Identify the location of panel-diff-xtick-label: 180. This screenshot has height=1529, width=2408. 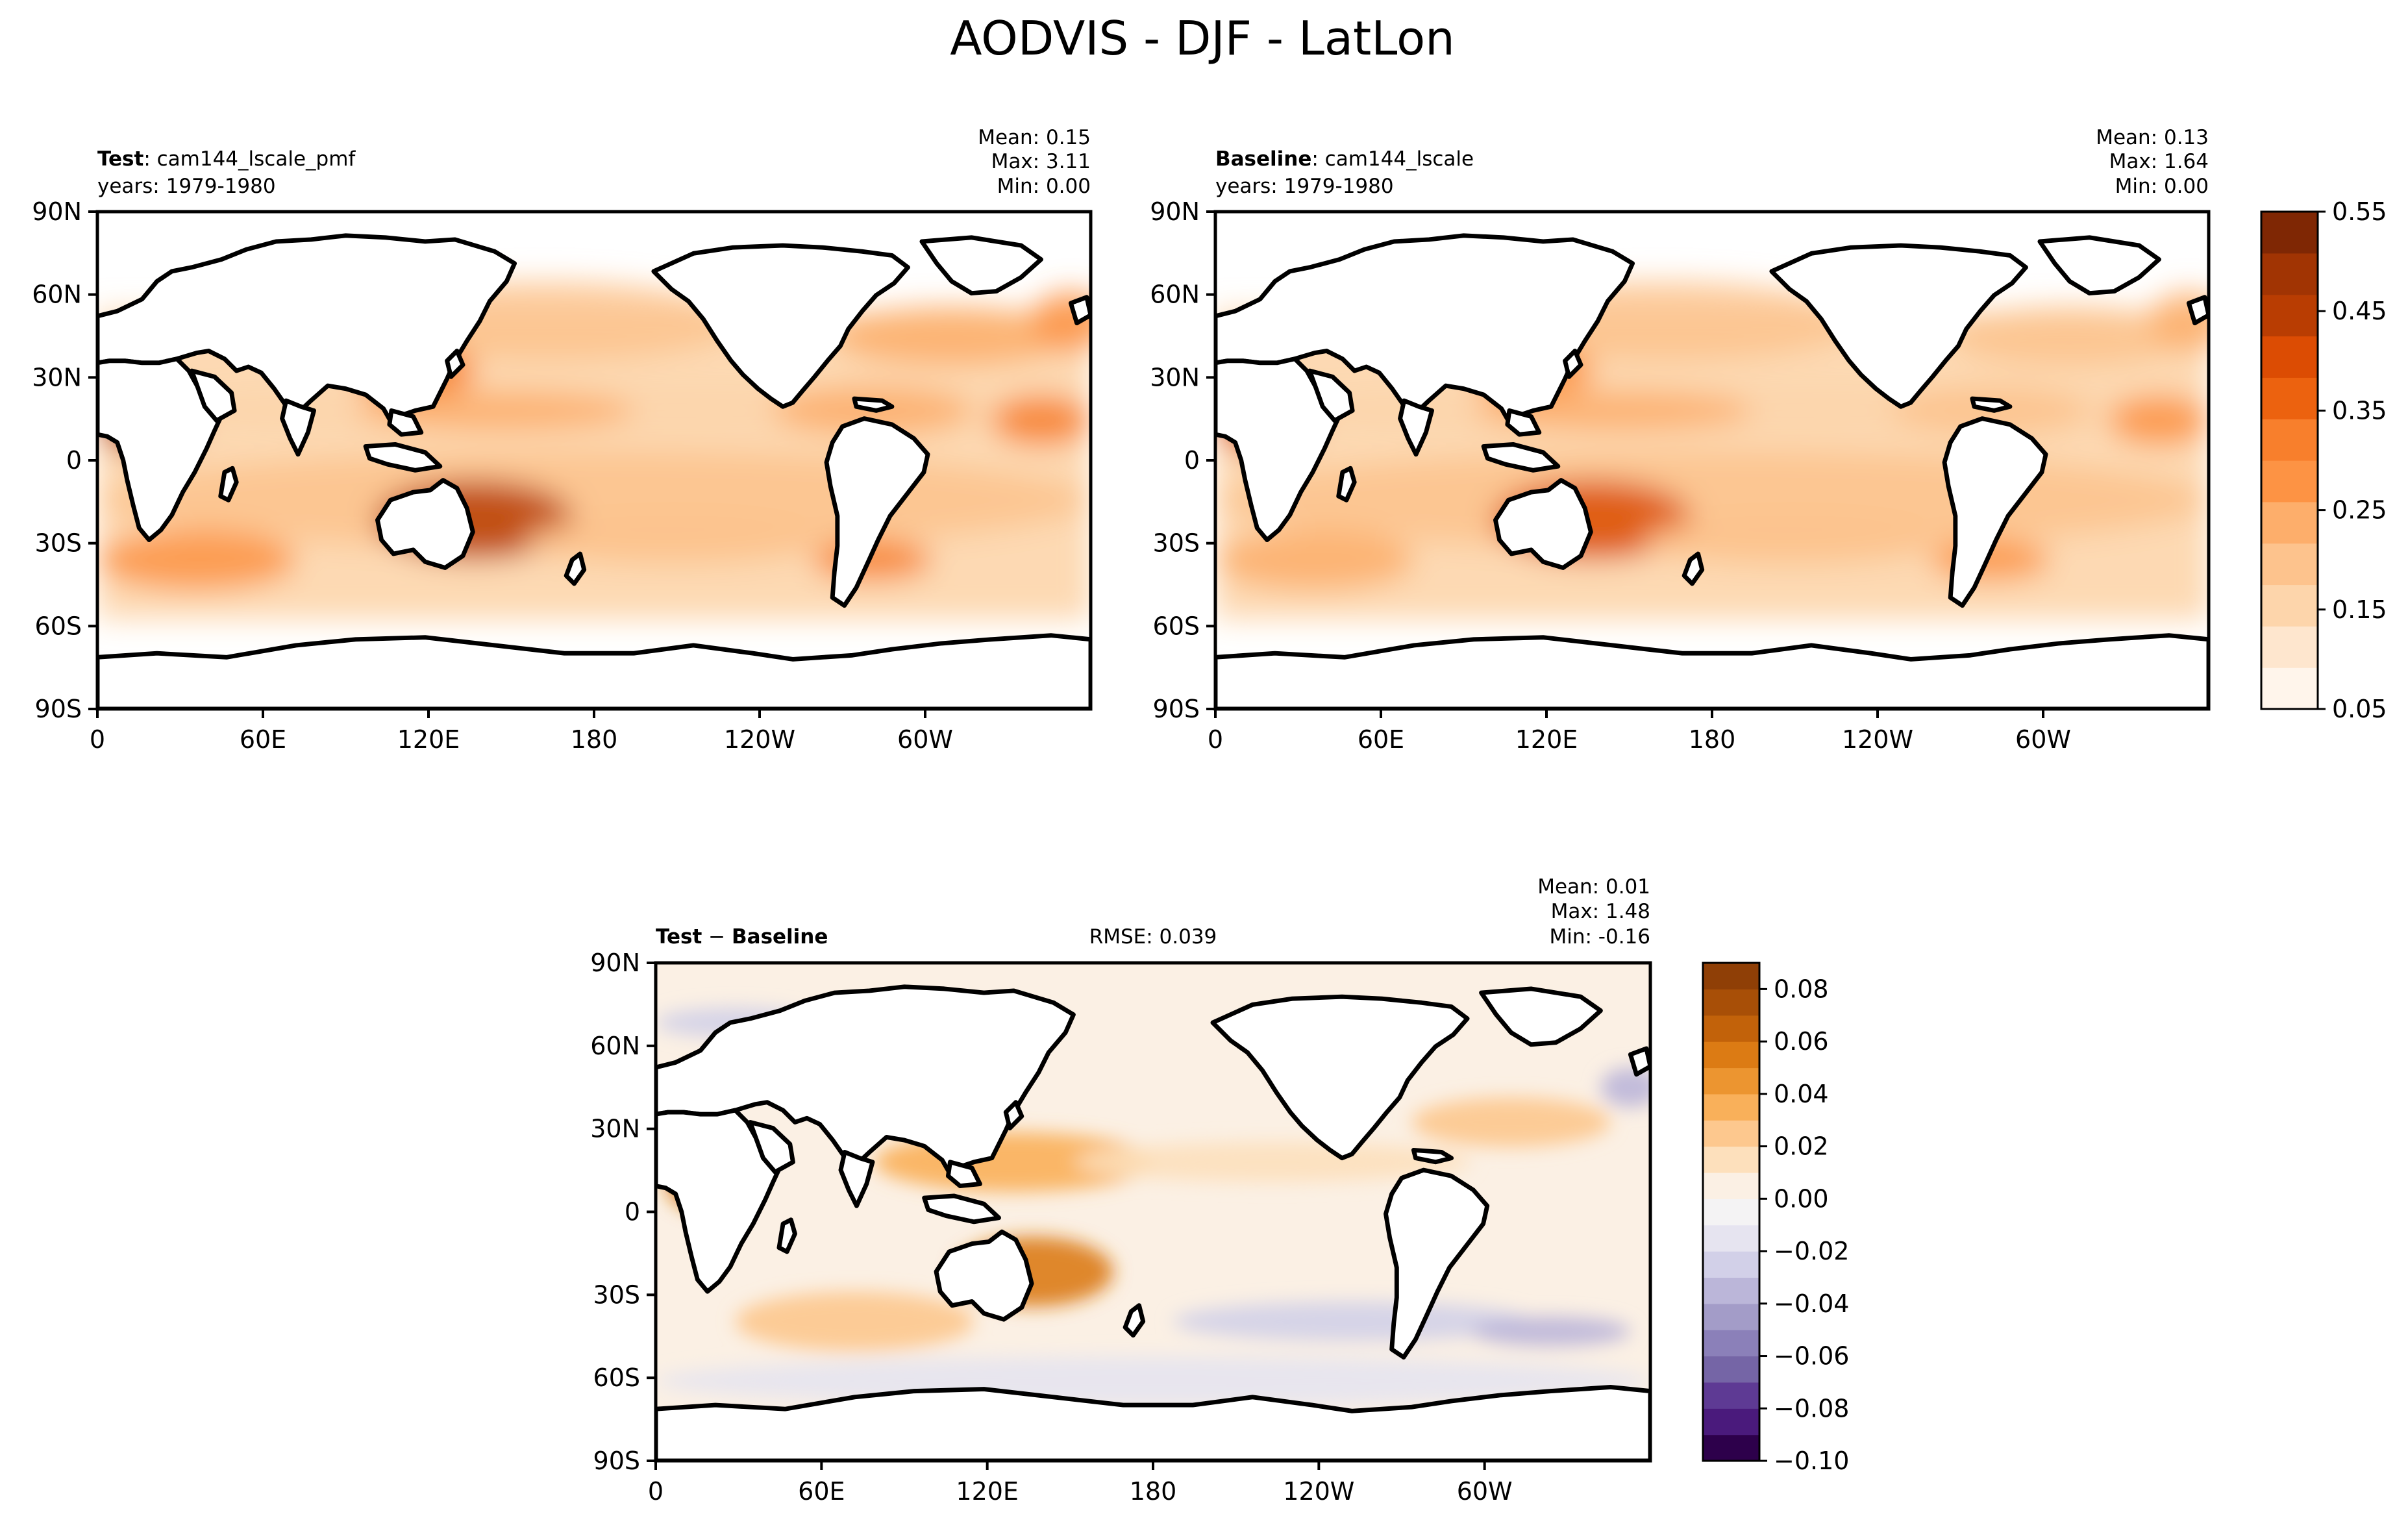
(1153, 1491).